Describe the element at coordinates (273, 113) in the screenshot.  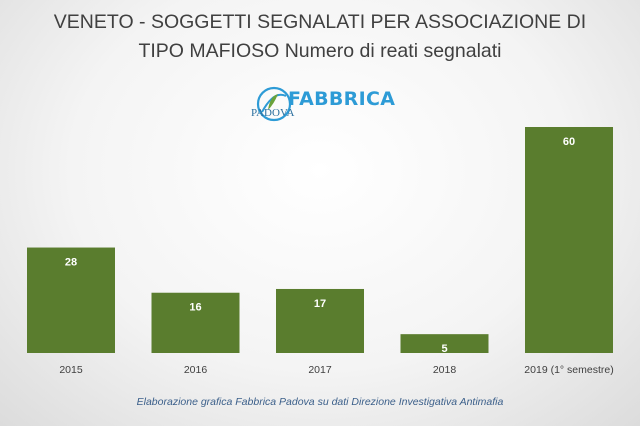
I see `logo-subname: PADOVA` at that location.